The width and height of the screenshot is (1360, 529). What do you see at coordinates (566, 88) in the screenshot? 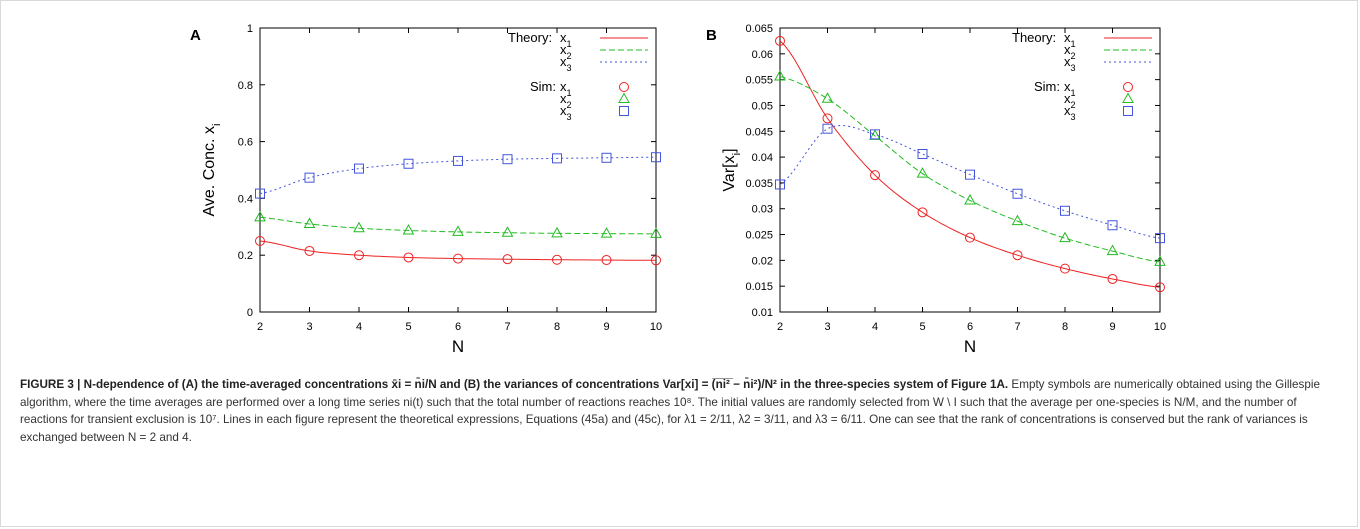
I see `legend-sim-entry: x1` at bounding box center [566, 88].